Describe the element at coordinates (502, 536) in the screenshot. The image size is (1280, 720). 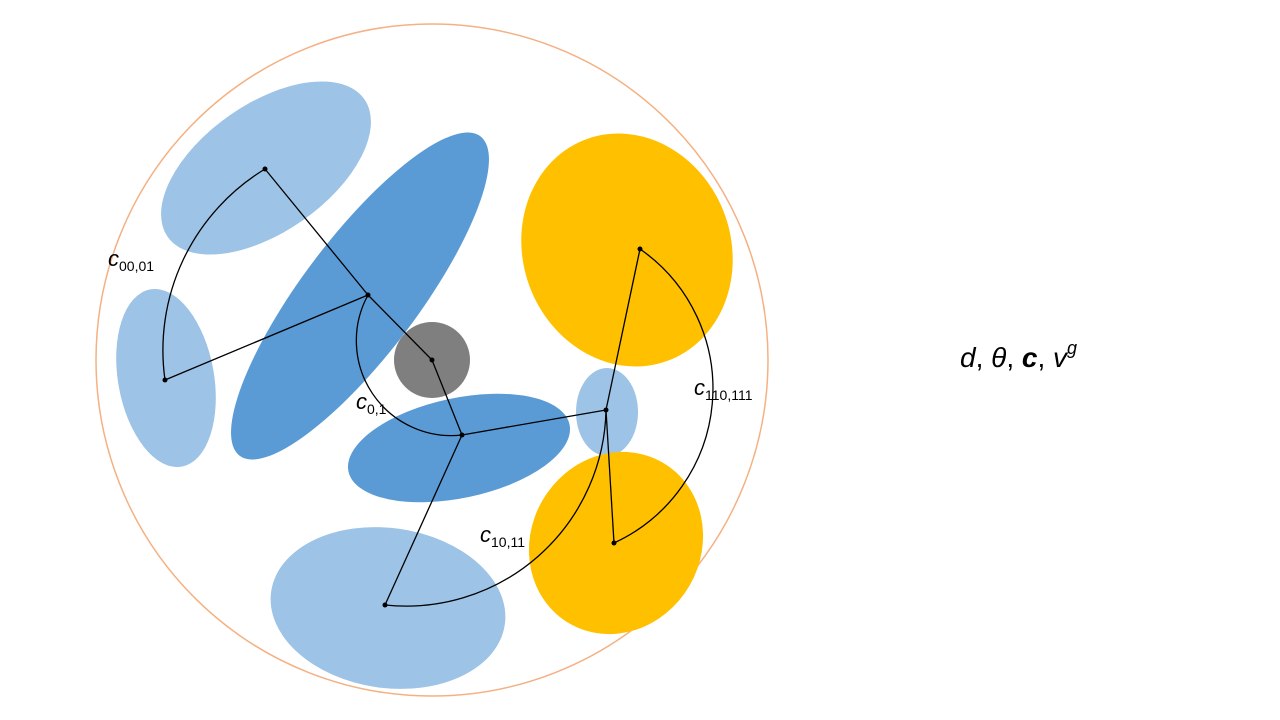
I see `label-c10-11: c10,11` at that location.